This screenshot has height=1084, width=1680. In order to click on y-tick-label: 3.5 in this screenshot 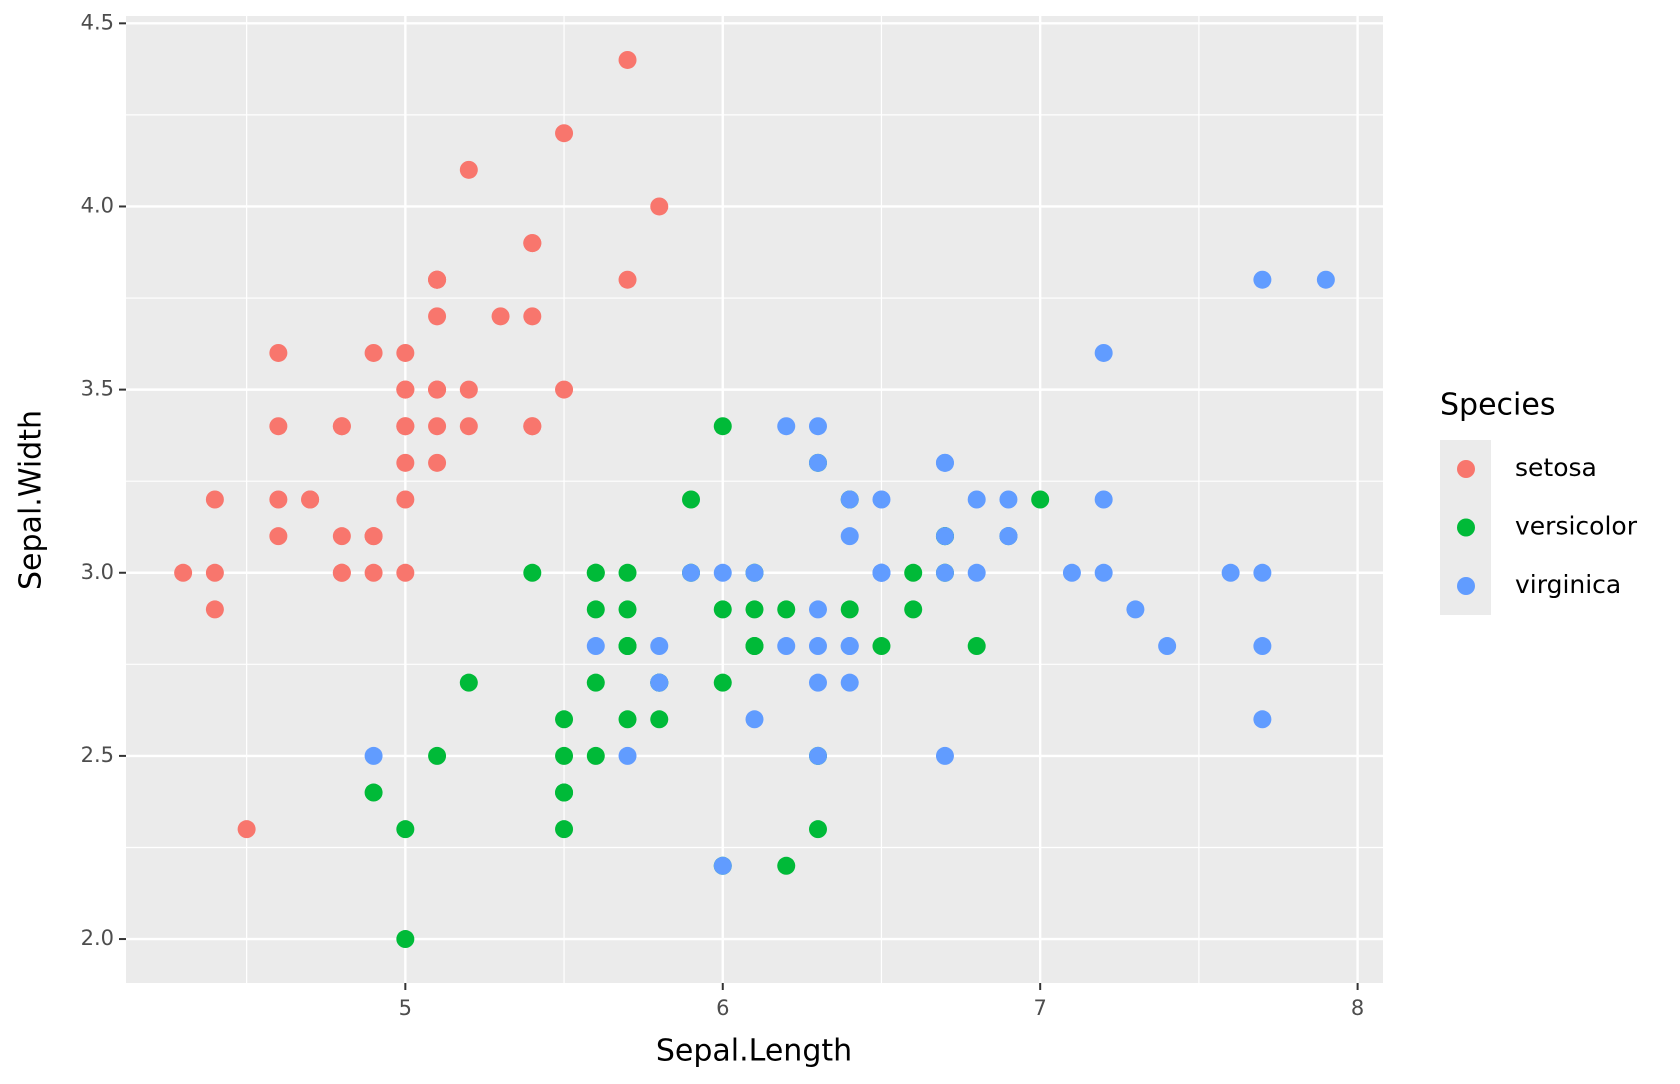, I will do `click(97, 389)`.